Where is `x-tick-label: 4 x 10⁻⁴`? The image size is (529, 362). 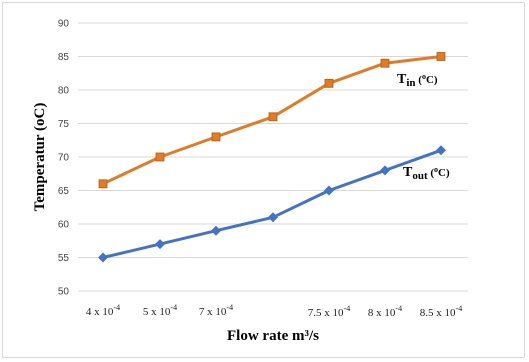 x-tick-label: 4 x 10⁻⁴ is located at coordinates (103, 310).